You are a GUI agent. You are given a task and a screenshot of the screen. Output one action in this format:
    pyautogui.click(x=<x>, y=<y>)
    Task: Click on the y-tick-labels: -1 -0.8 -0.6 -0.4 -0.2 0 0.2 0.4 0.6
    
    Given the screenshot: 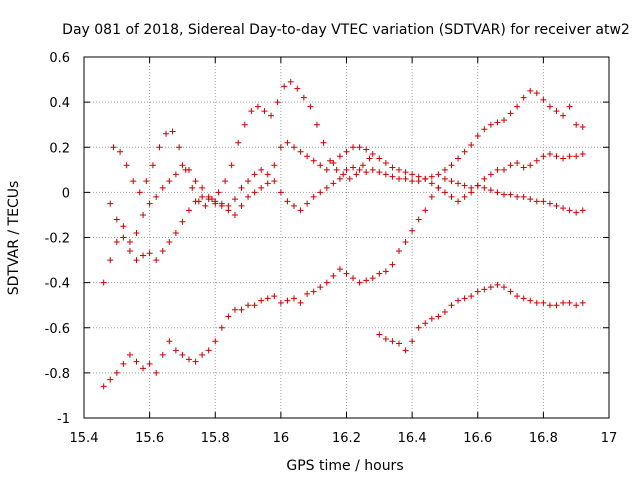 What is the action you would take?
    pyautogui.click(x=57, y=239)
    